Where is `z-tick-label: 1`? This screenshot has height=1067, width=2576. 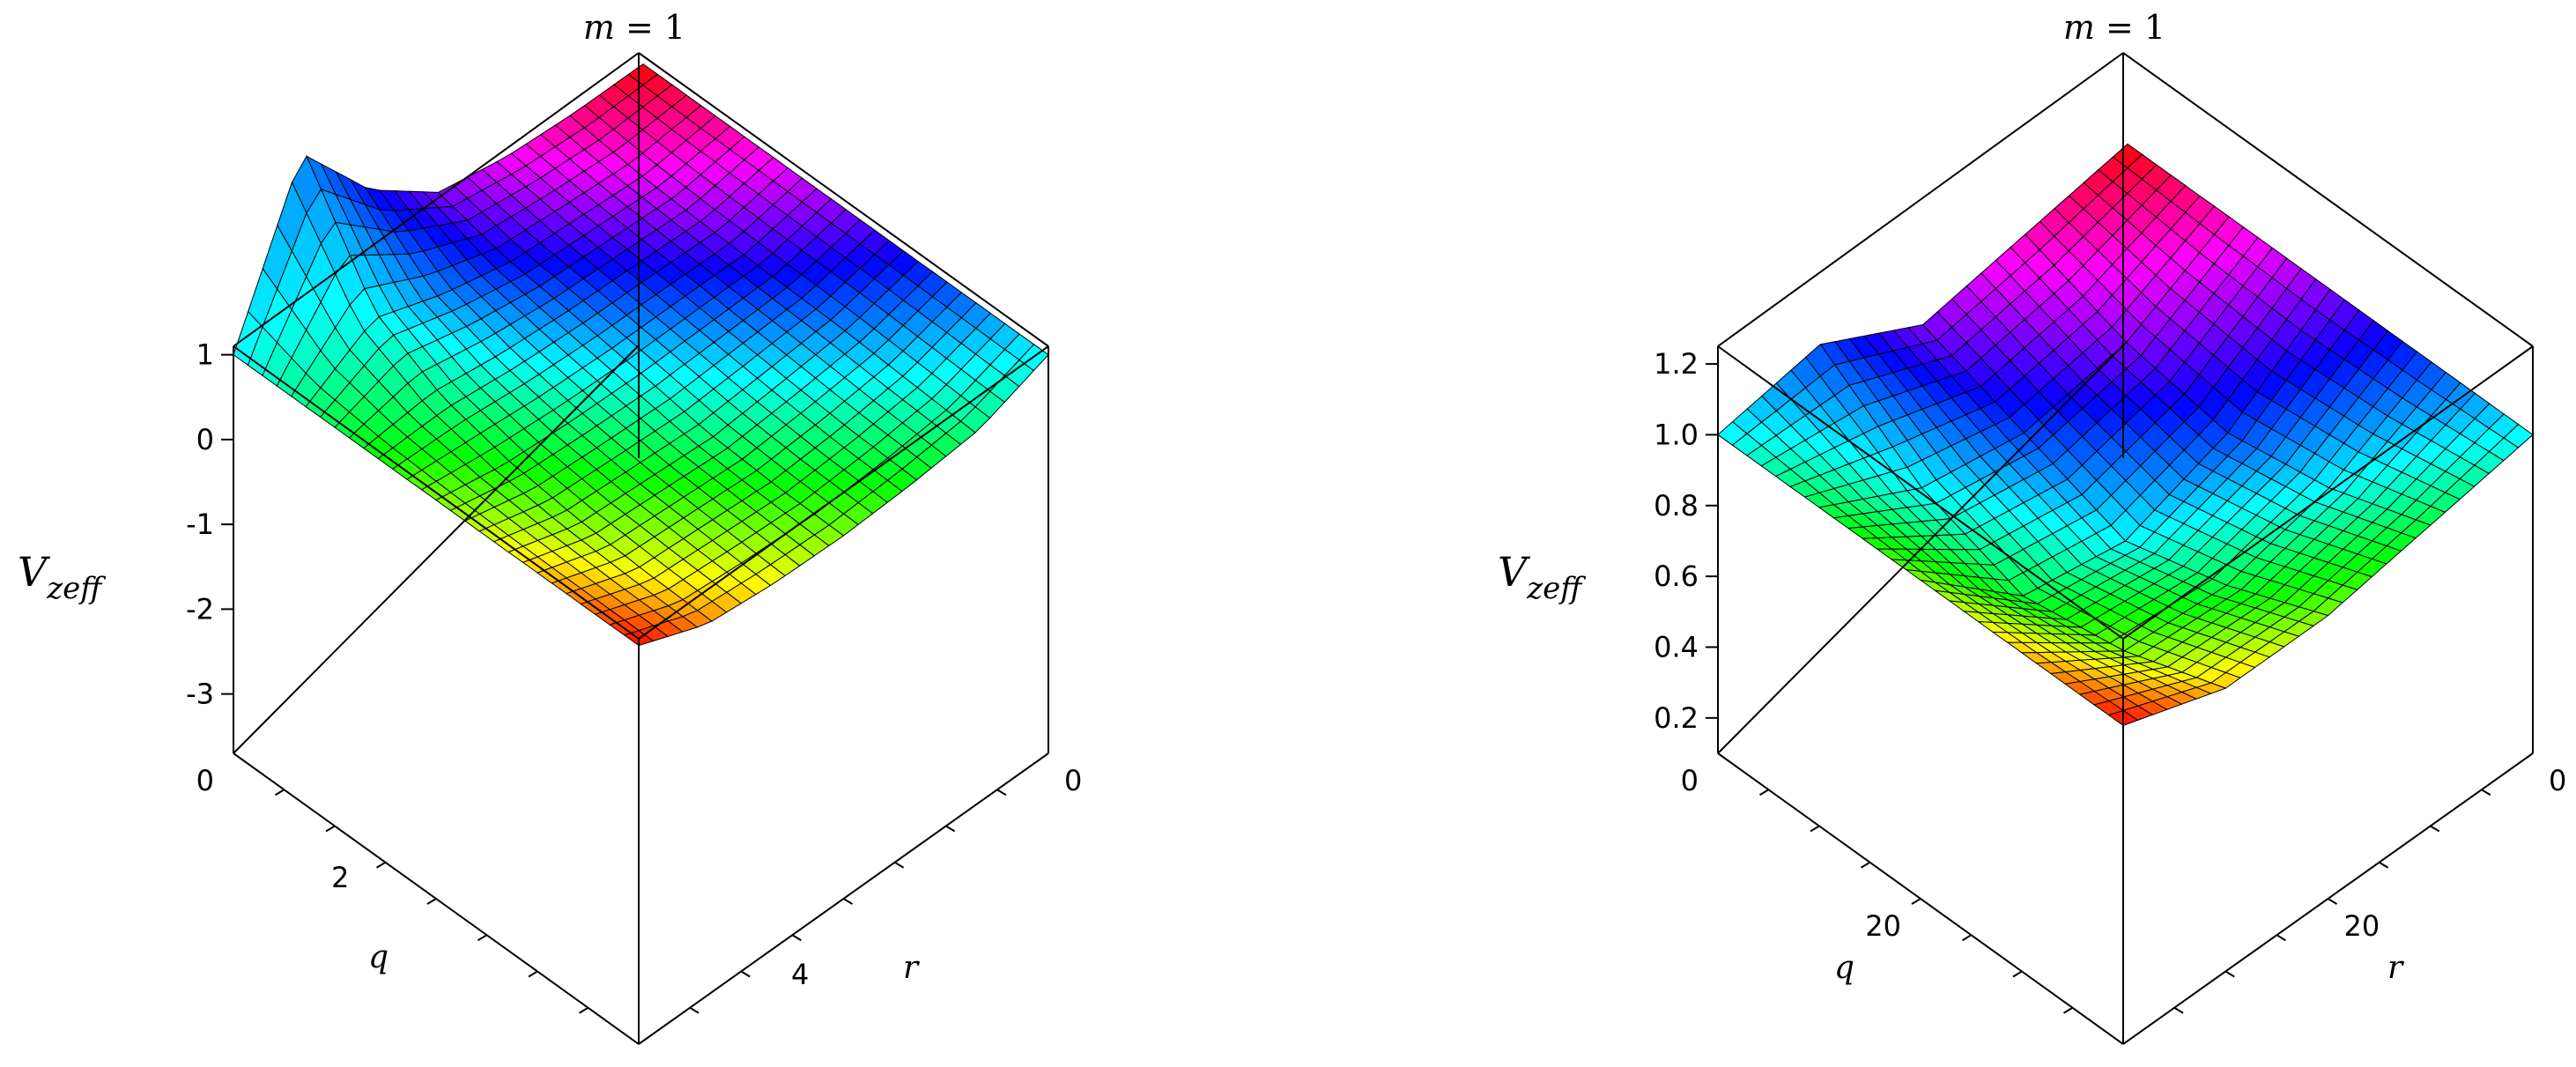
z-tick-label: 1 is located at coordinates (205, 355).